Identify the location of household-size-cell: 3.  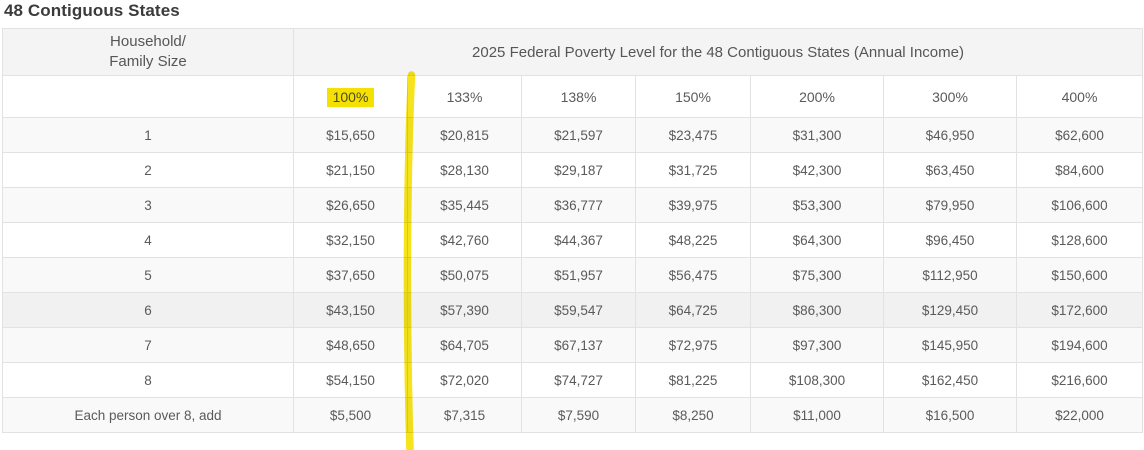
(148, 205).